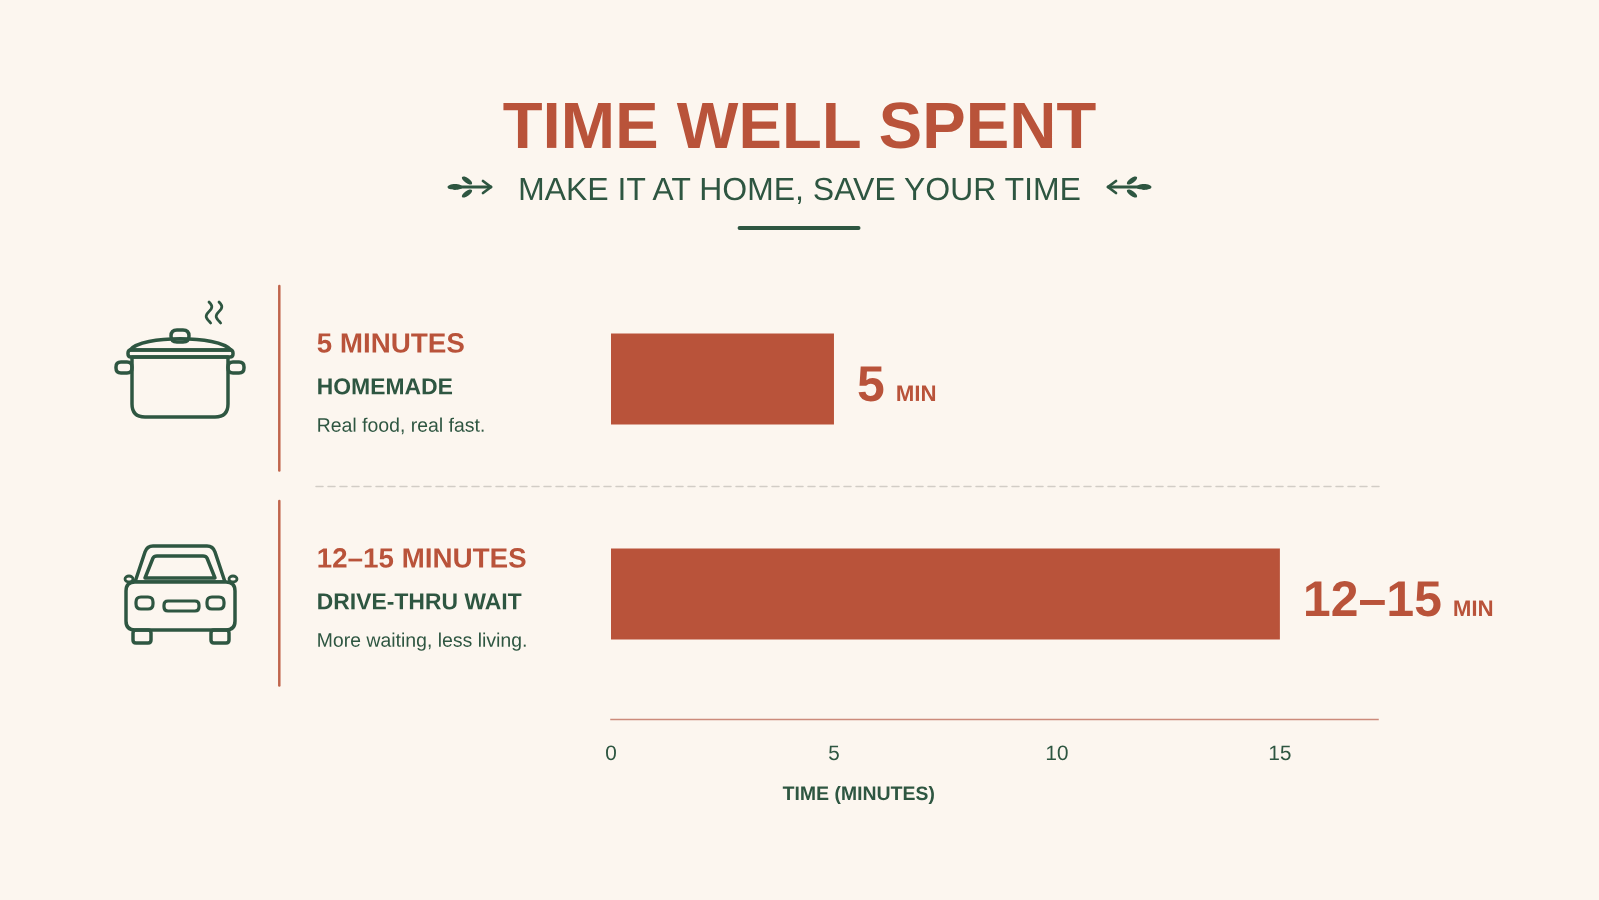 This screenshot has height=900, width=1599. Describe the element at coordinates (1399, 598) in the screenshot. I see `data-label: 12–15 MIN` at that location.